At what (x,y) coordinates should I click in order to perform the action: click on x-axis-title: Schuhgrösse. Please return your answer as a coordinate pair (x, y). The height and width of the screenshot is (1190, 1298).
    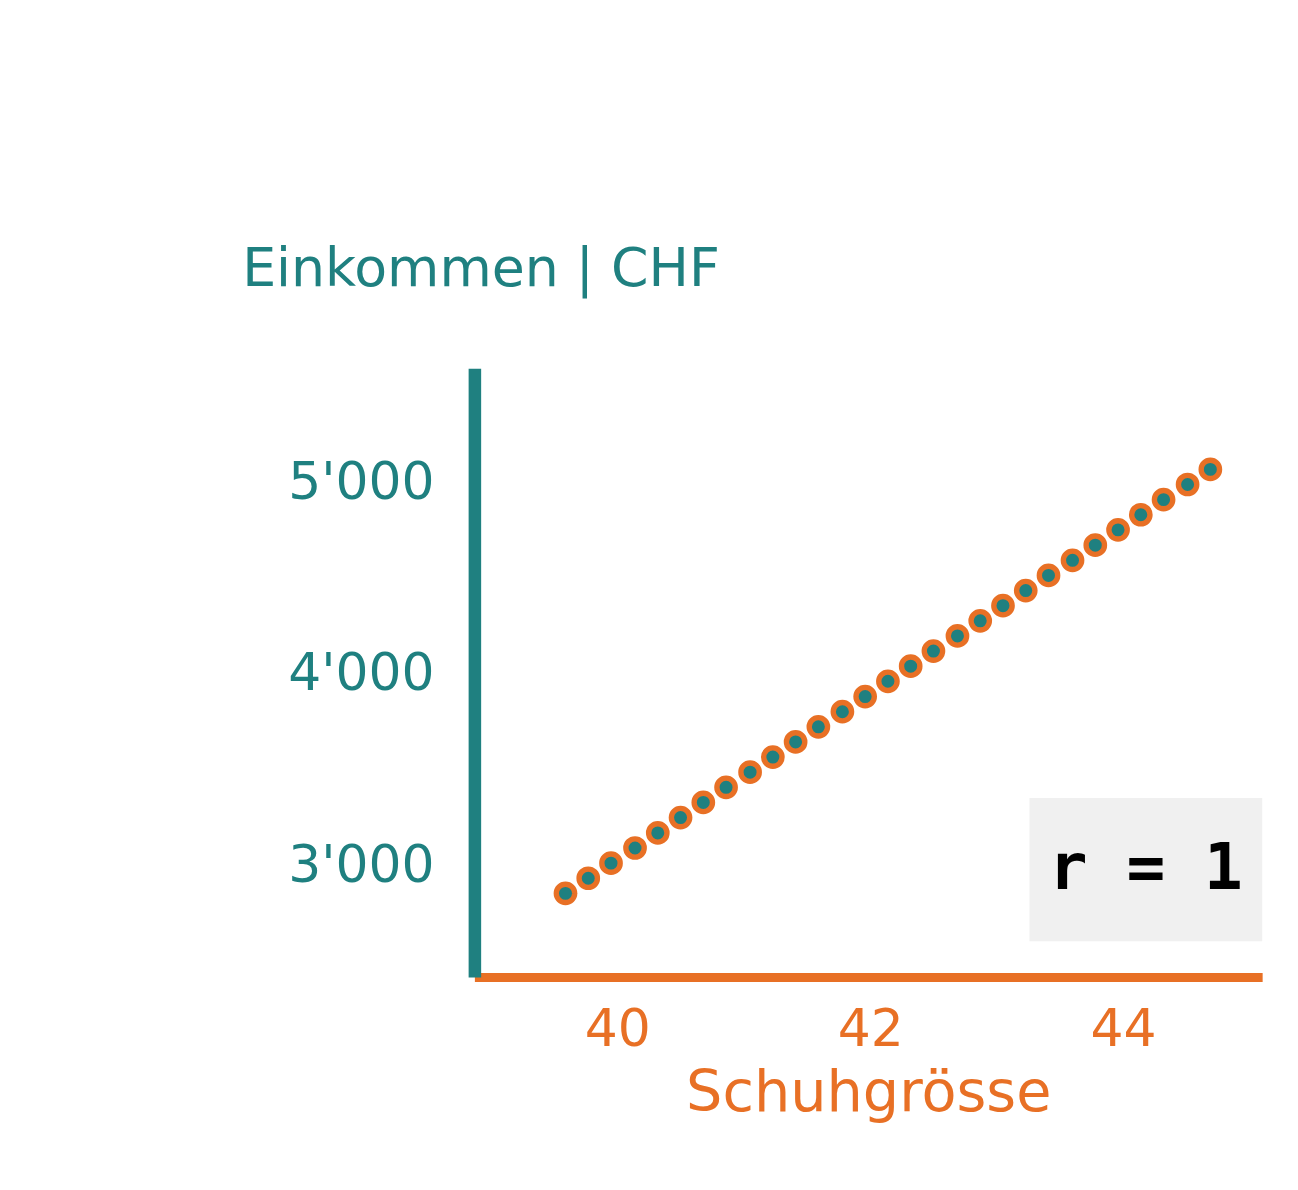
    Looking at the image, I should click on (869, 1091).